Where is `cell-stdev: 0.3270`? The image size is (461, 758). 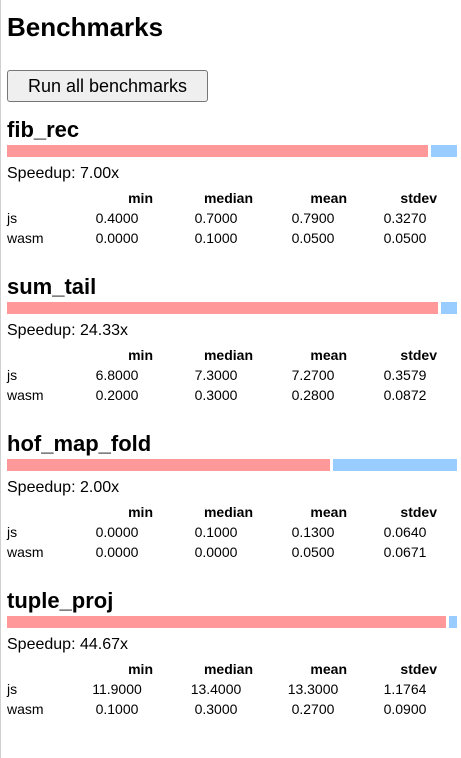 cell-stdev: 0.3270 is located at coordinates (405, 218).